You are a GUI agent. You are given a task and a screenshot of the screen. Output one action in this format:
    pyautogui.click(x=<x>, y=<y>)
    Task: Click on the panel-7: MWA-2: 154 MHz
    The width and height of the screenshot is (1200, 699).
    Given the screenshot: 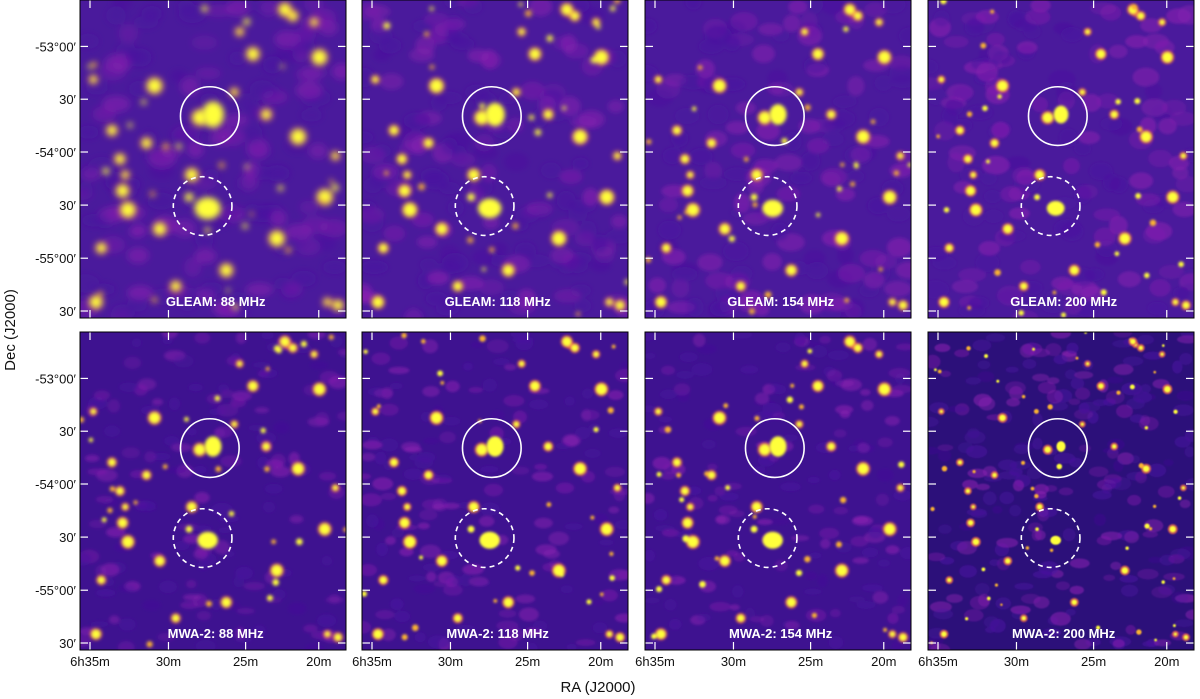 What is the action you would take?
    pyautogui.click(x=778, y=491)
    